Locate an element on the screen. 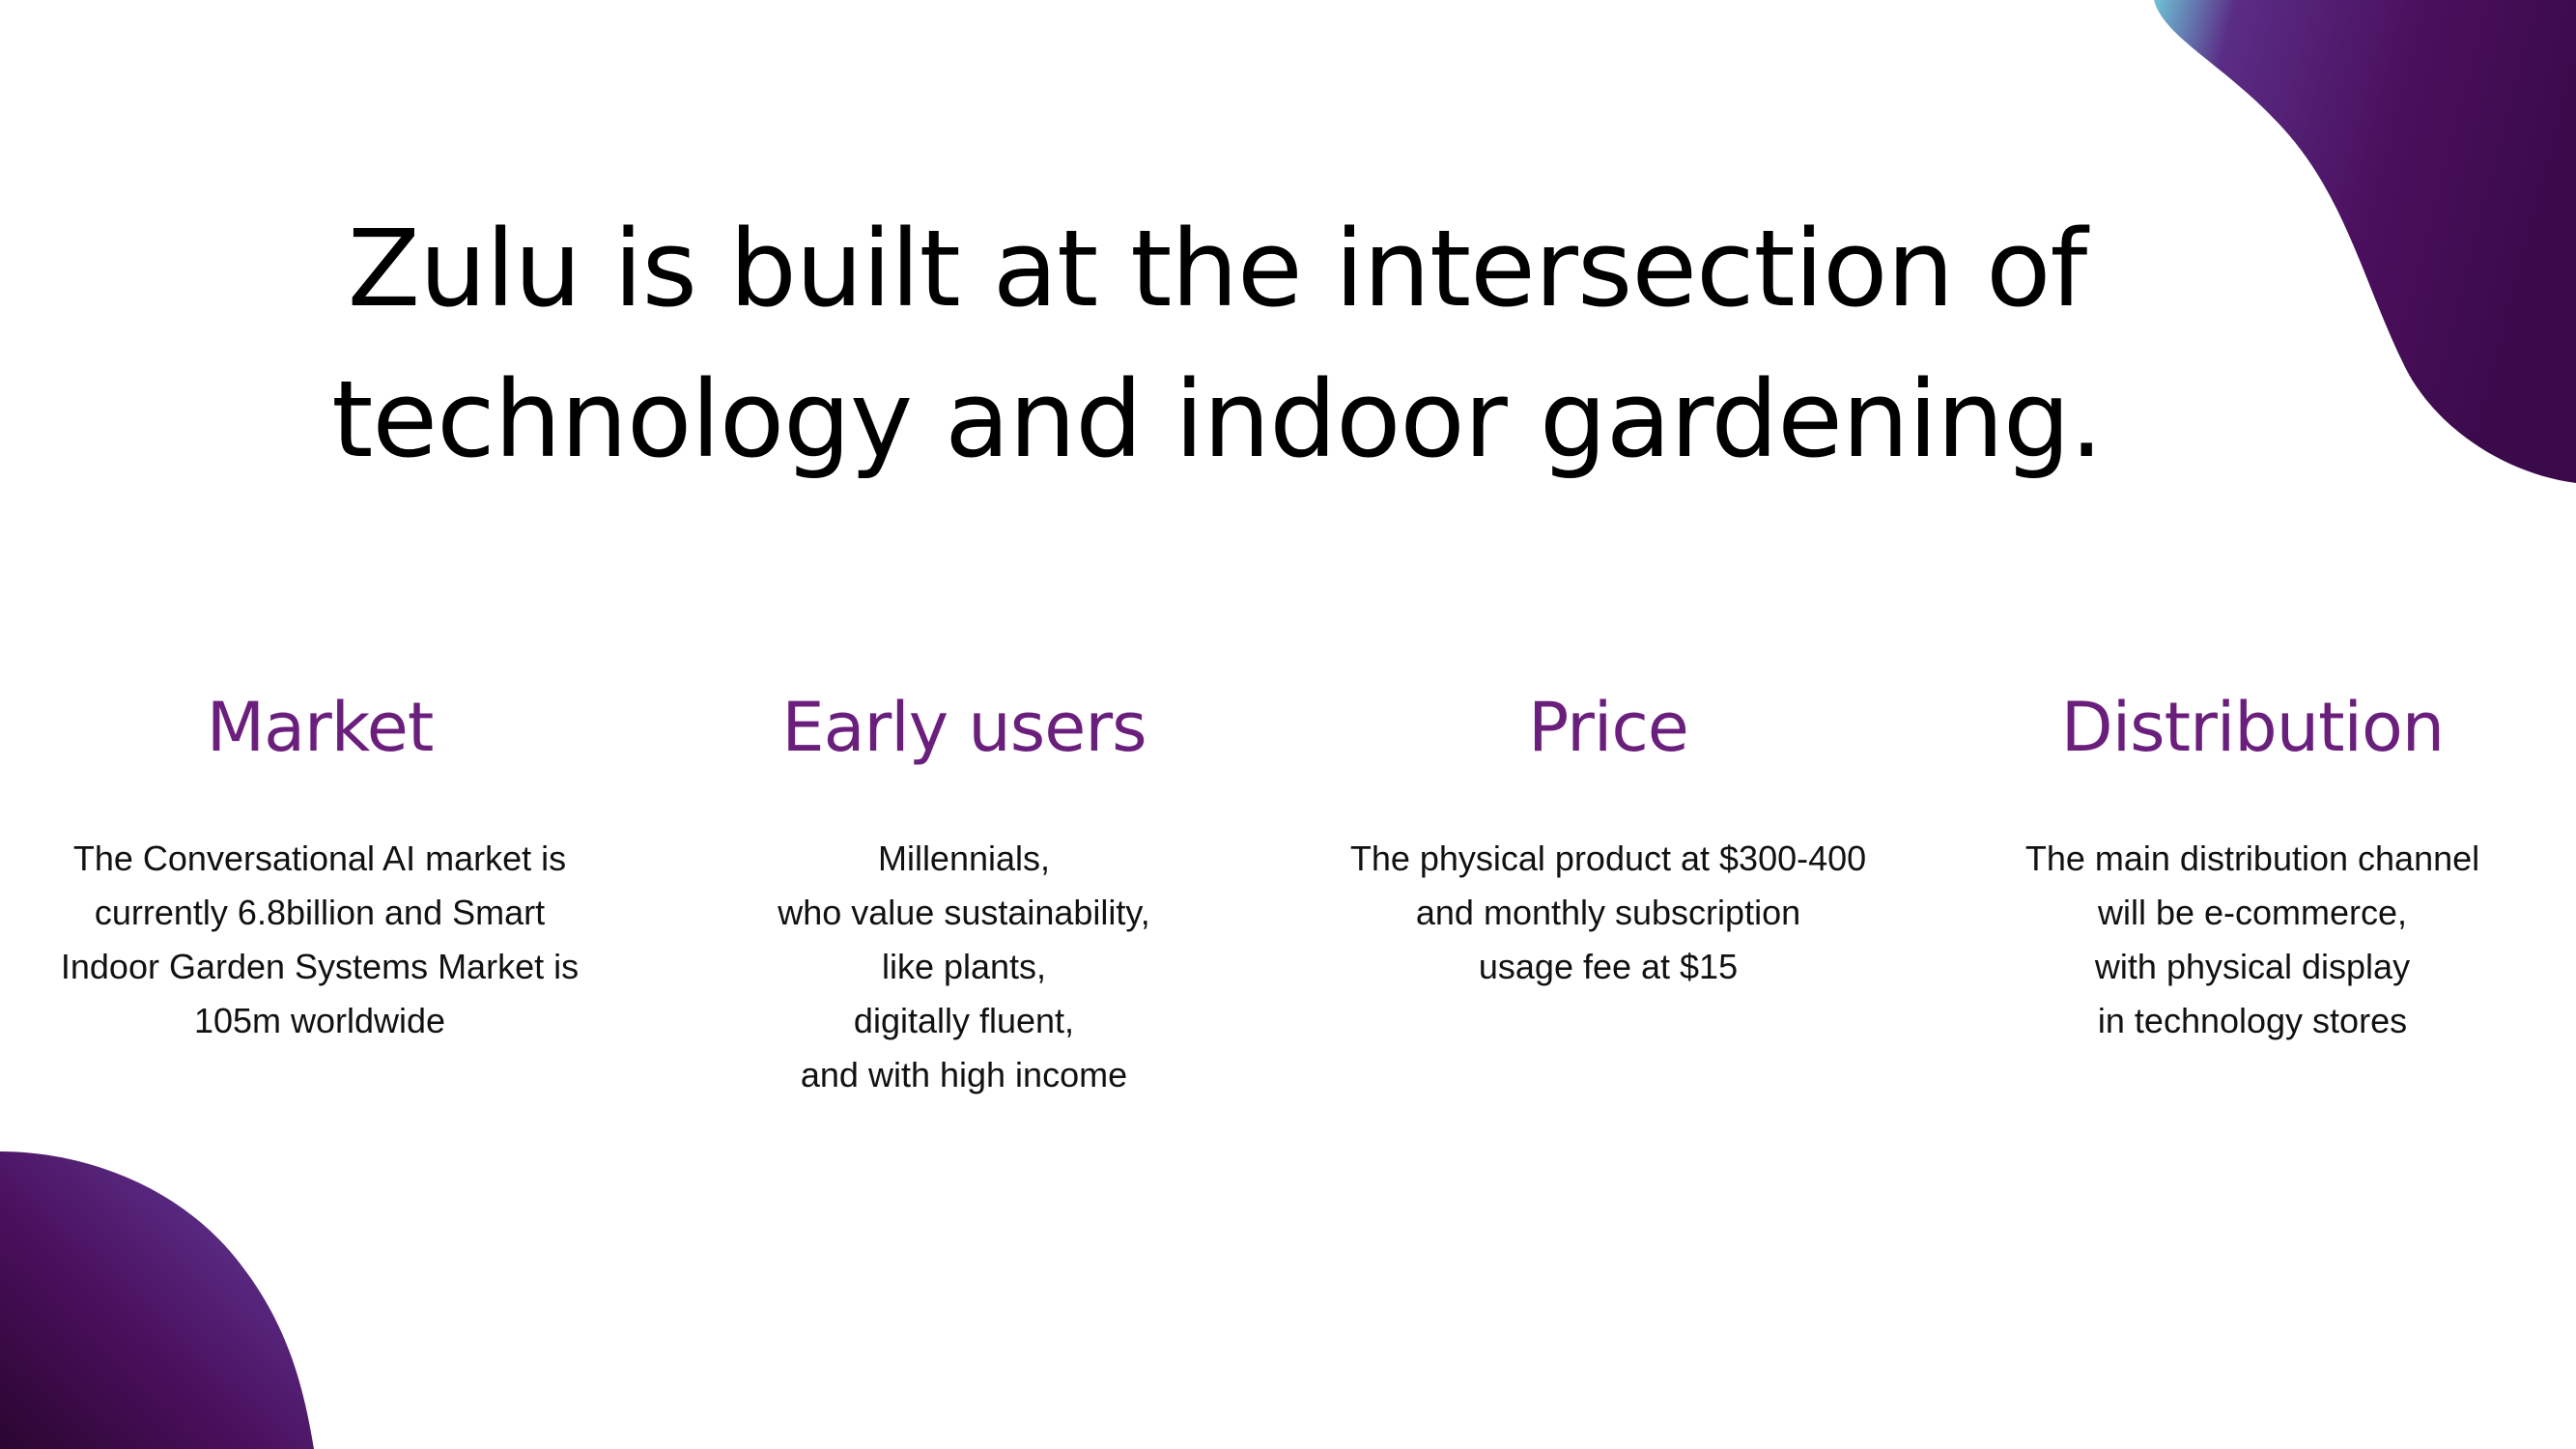  column-body-line: and monthly subscription is located at coordinates (1608, 912).